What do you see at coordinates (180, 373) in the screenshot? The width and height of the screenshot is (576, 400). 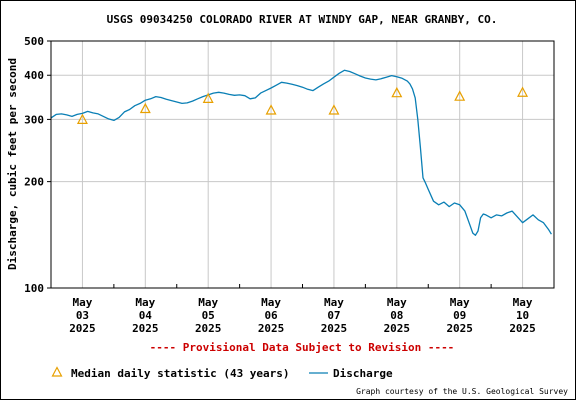 I see `legend-median-label: Median daily statistic (43 years)` at bounding box center [180, 373].